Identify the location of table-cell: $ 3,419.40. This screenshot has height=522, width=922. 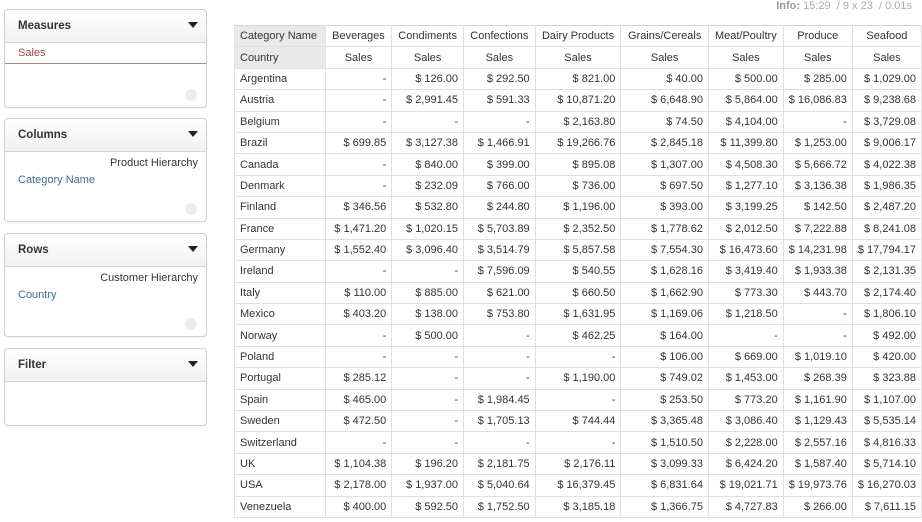
(745, 271).